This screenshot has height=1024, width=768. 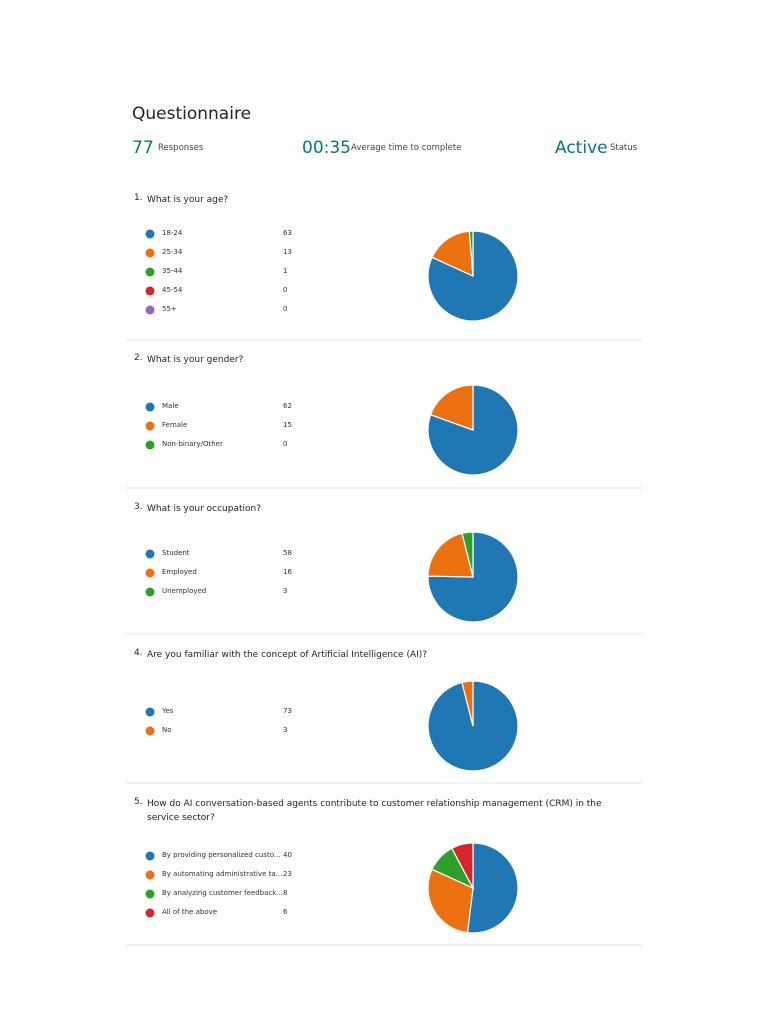 I want to click on question-title: What is your occupation?, so click(x=204, y=509).